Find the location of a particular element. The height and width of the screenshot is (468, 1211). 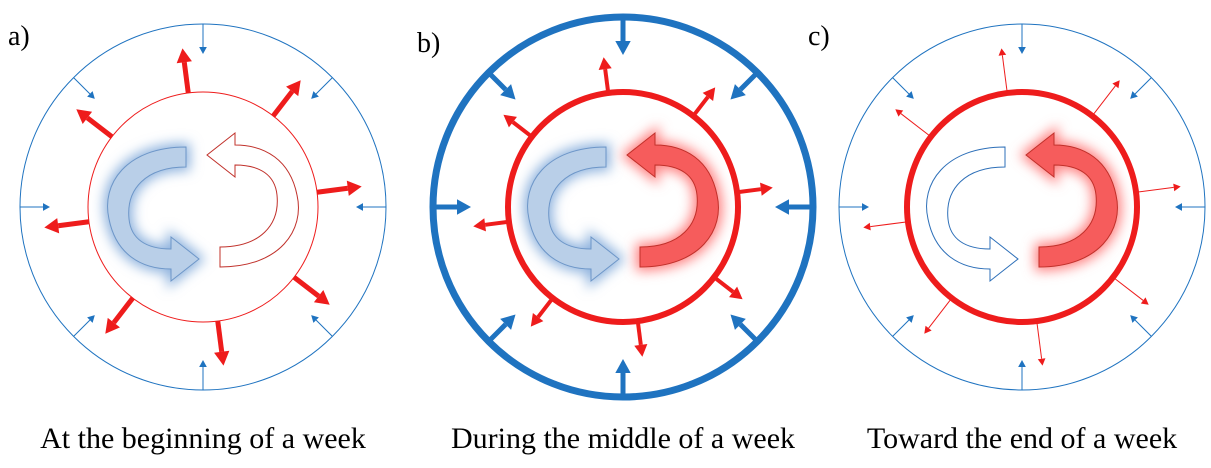

panel-label: a) is located at coordinates (19, 36).